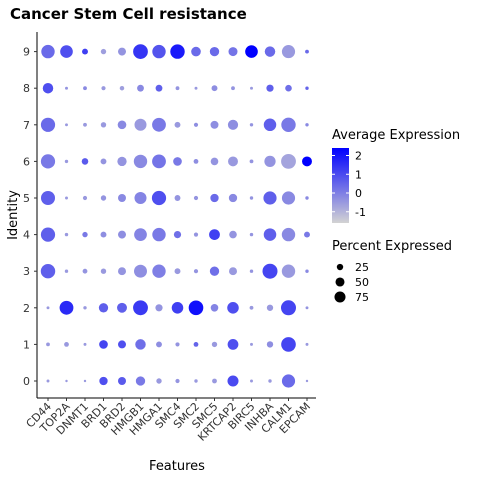 Image resolution: width=480 pixels, height=480 pixels. I want to click on chart-title: Cancer Stem Cell resistance, so click(128, 14).